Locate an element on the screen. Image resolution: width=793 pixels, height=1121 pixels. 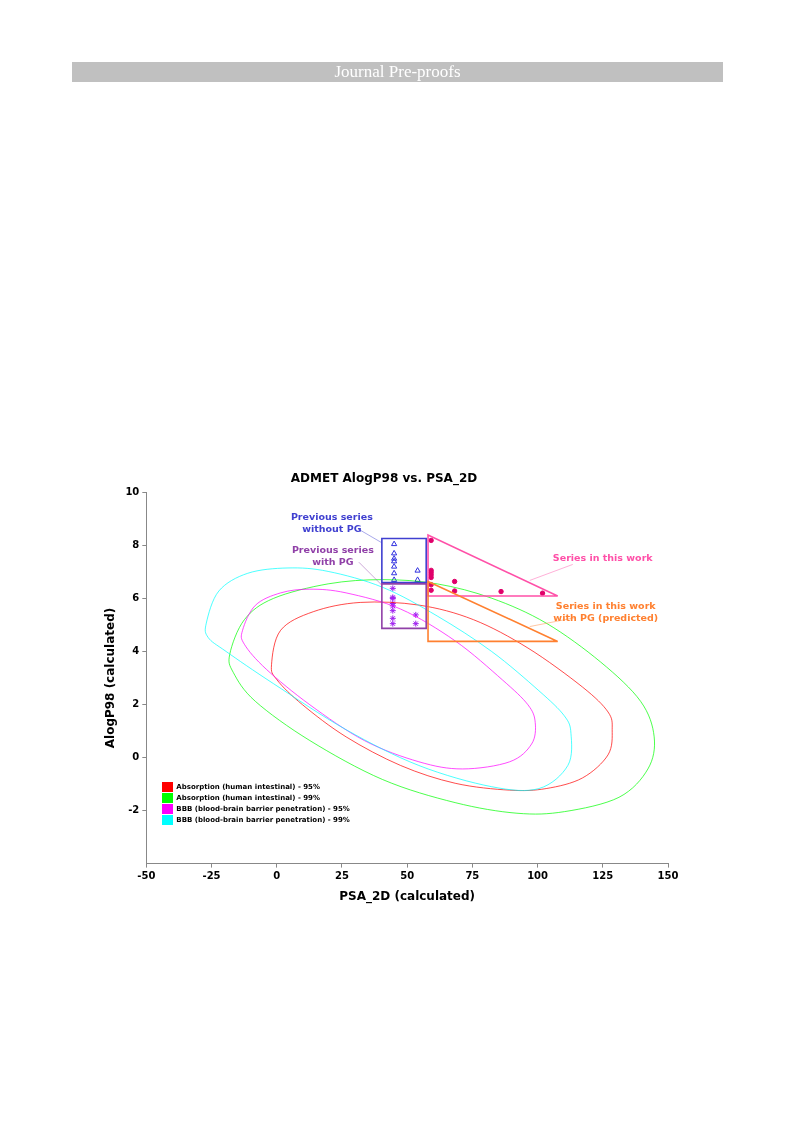
x-tick-label: 25 is located at coordinates (341, 876).